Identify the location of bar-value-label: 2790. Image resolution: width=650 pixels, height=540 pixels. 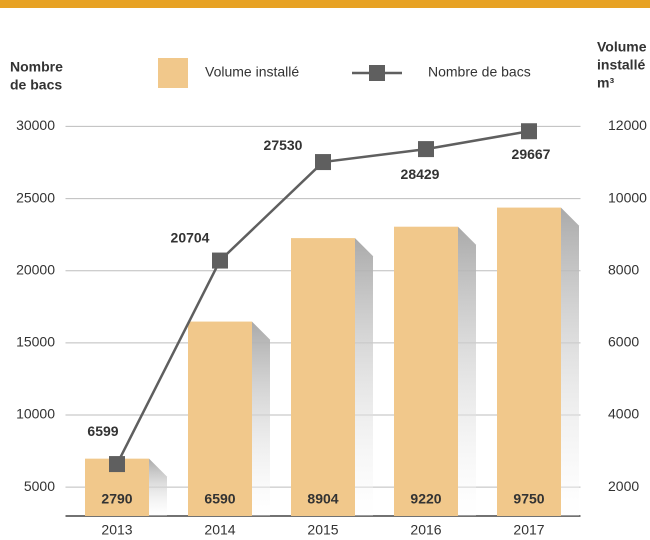
(116, 499).